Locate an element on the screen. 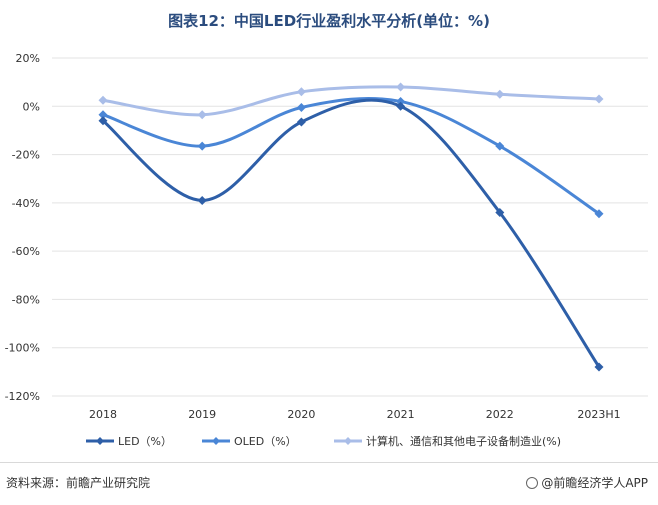 The height and width of the screenshot is (505, 658). legend-item: LED（%） is located at coordinates (129, 441).